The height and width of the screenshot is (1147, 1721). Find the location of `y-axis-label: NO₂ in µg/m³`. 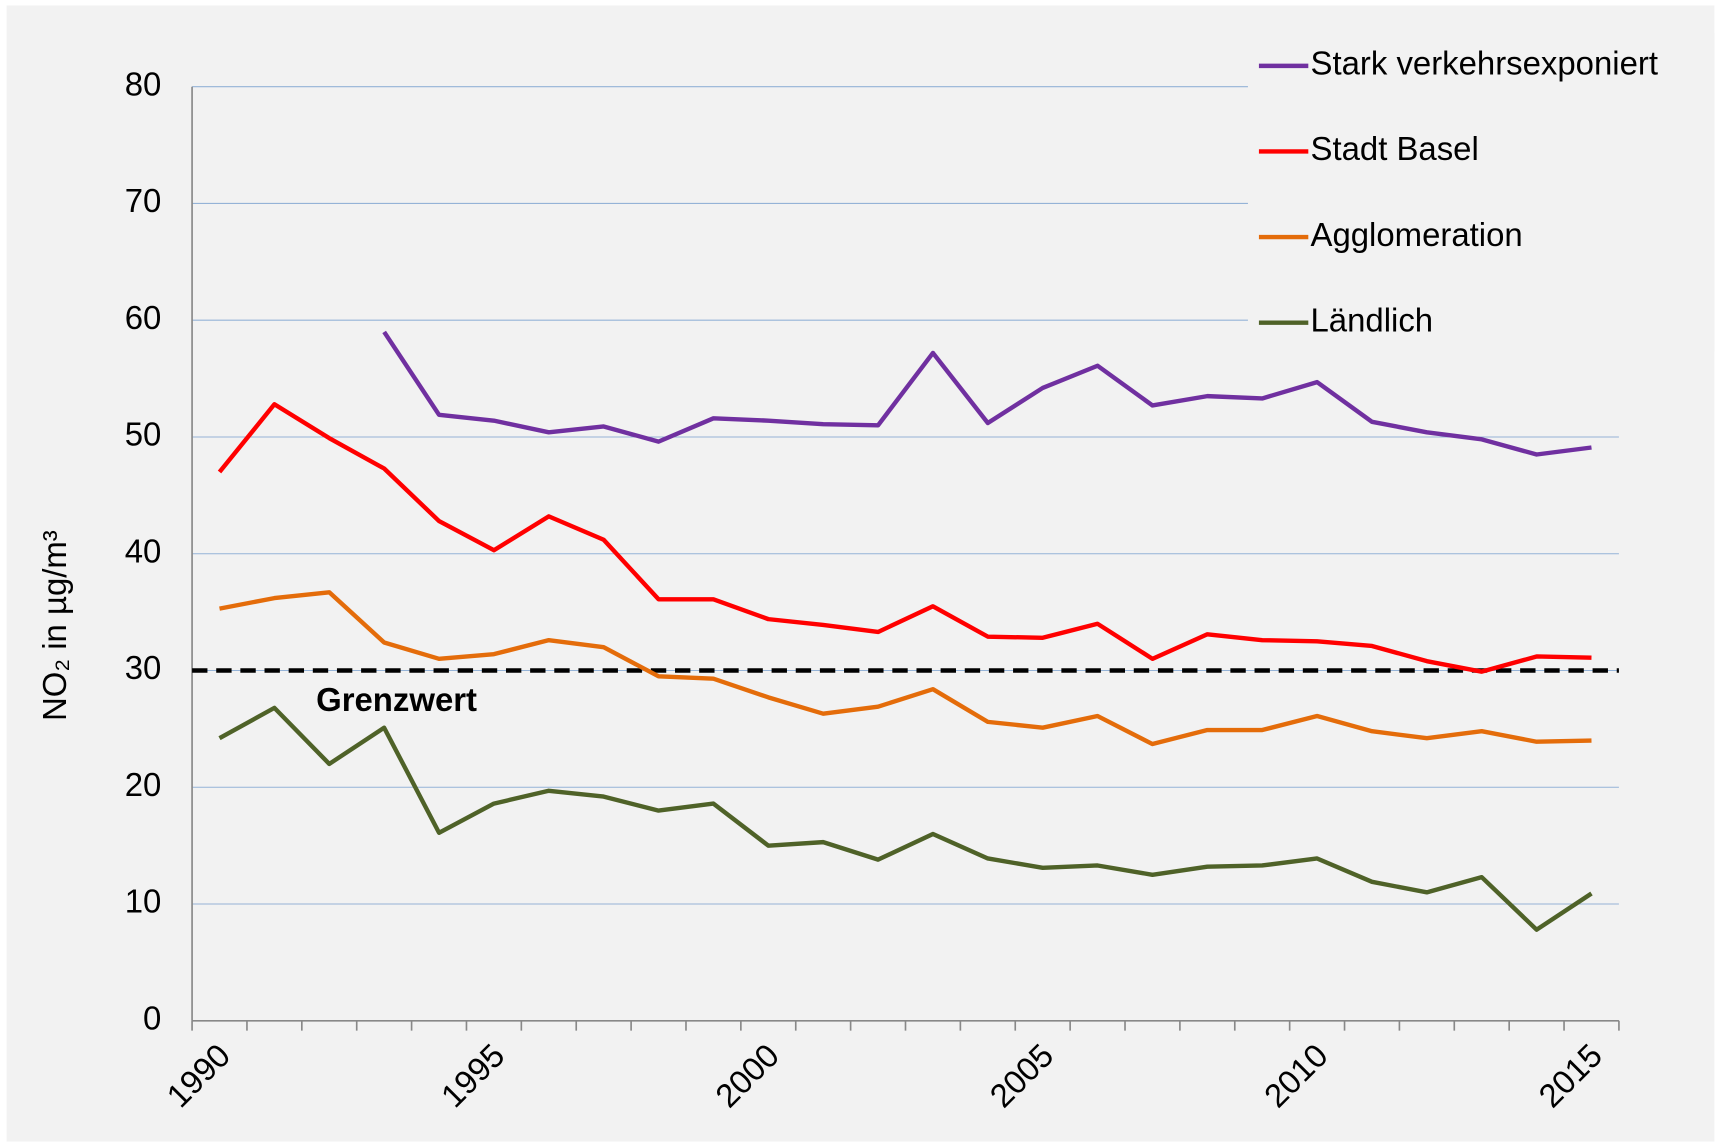

y-axis-label: NO₂ in µg/m³ is located at coordinates (54, 625).